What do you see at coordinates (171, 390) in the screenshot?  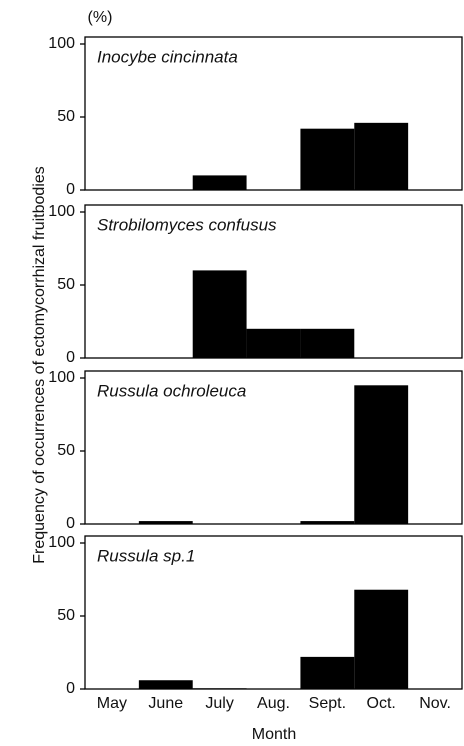 I see `panel-title: Russula ochroleuca` at bounding box center [171, 390].